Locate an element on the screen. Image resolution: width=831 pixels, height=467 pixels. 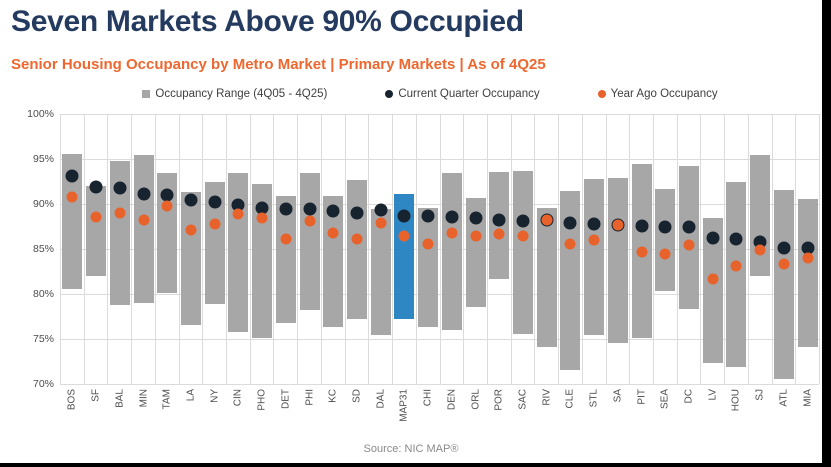
market-column-den: DEN is located at coordinates (451, 262).